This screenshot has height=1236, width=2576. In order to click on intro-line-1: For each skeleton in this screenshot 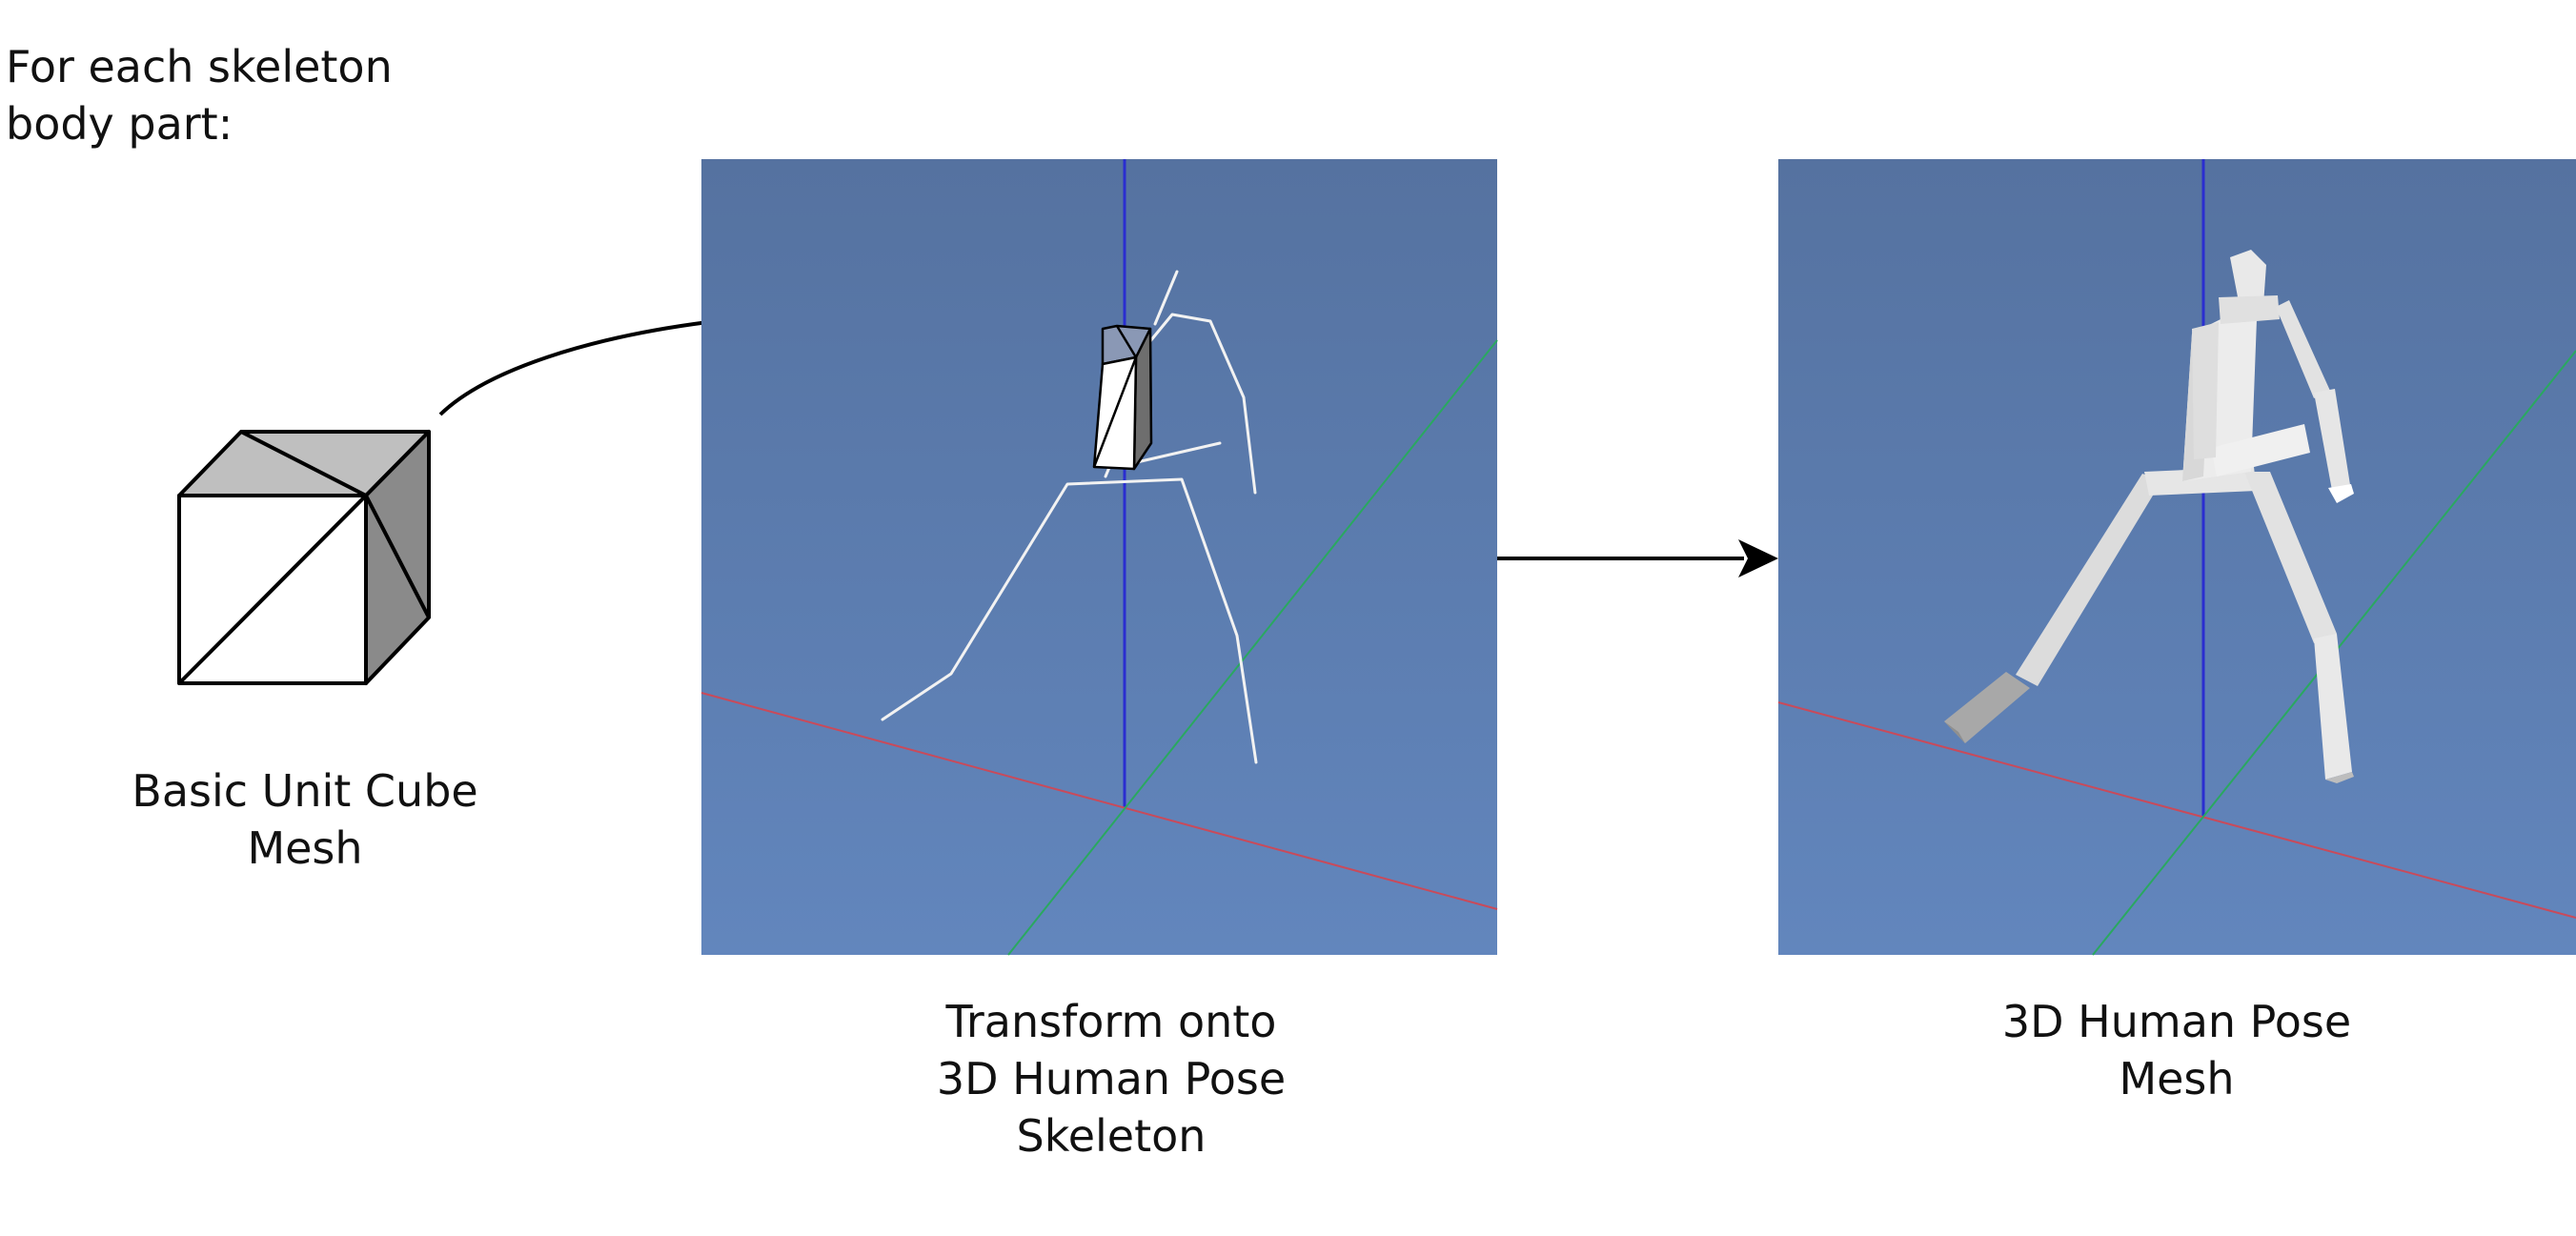, I will do `click(200, 66)`.